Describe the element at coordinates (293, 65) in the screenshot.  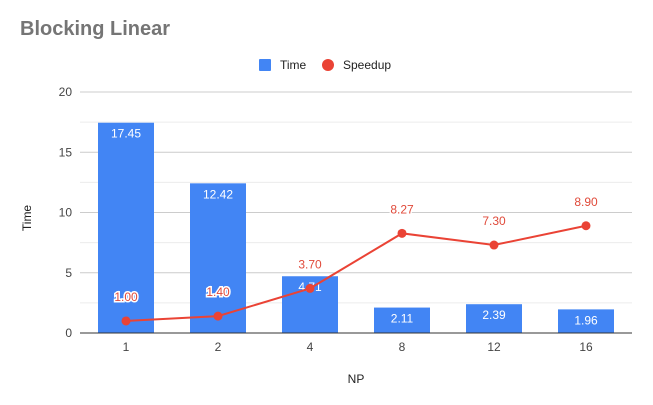
I see `legend-label-time: Time` at that location.